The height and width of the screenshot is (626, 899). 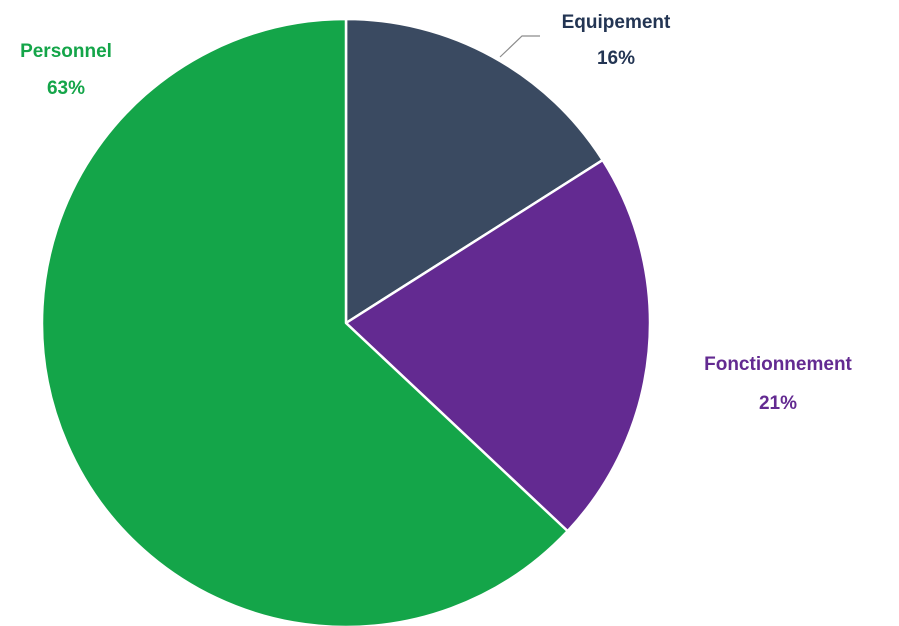 What do you see at coordinates (778, 403) in the screenshot?
I see `slice-value-fonctionnement: 21%` at bounding box center [778, 403].